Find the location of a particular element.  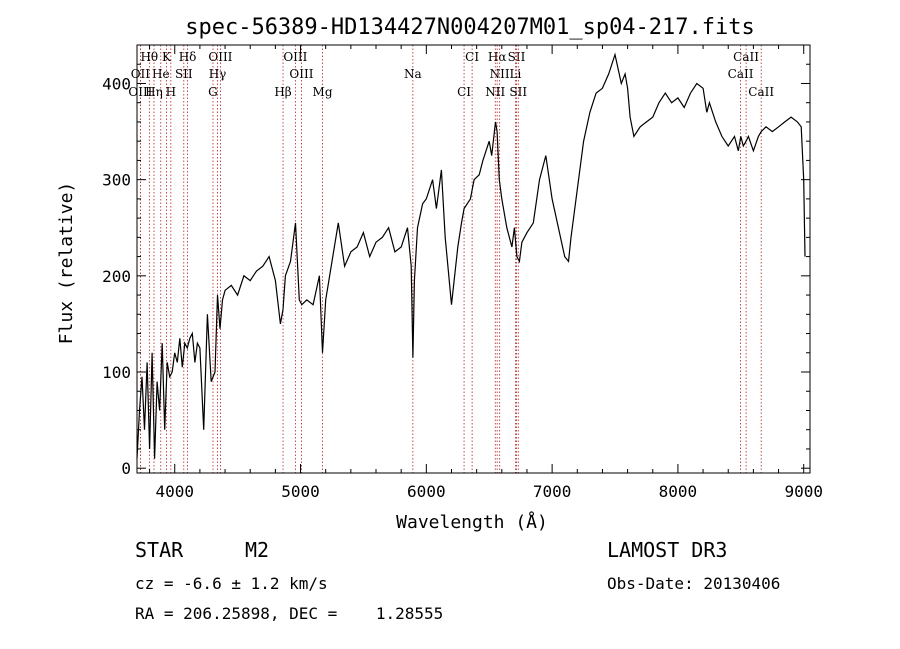

marker-label: Hθ is located at coordinates (149, 57).